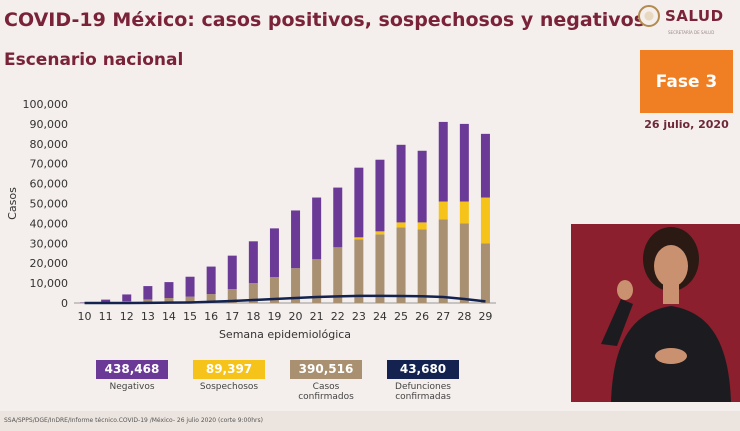 The width and height of the screenshot is (740, 431). What do you see at coordinates (132, 369) in the screenshot?
I see `stat-value: 438,468` at bounding box center [132, 369].